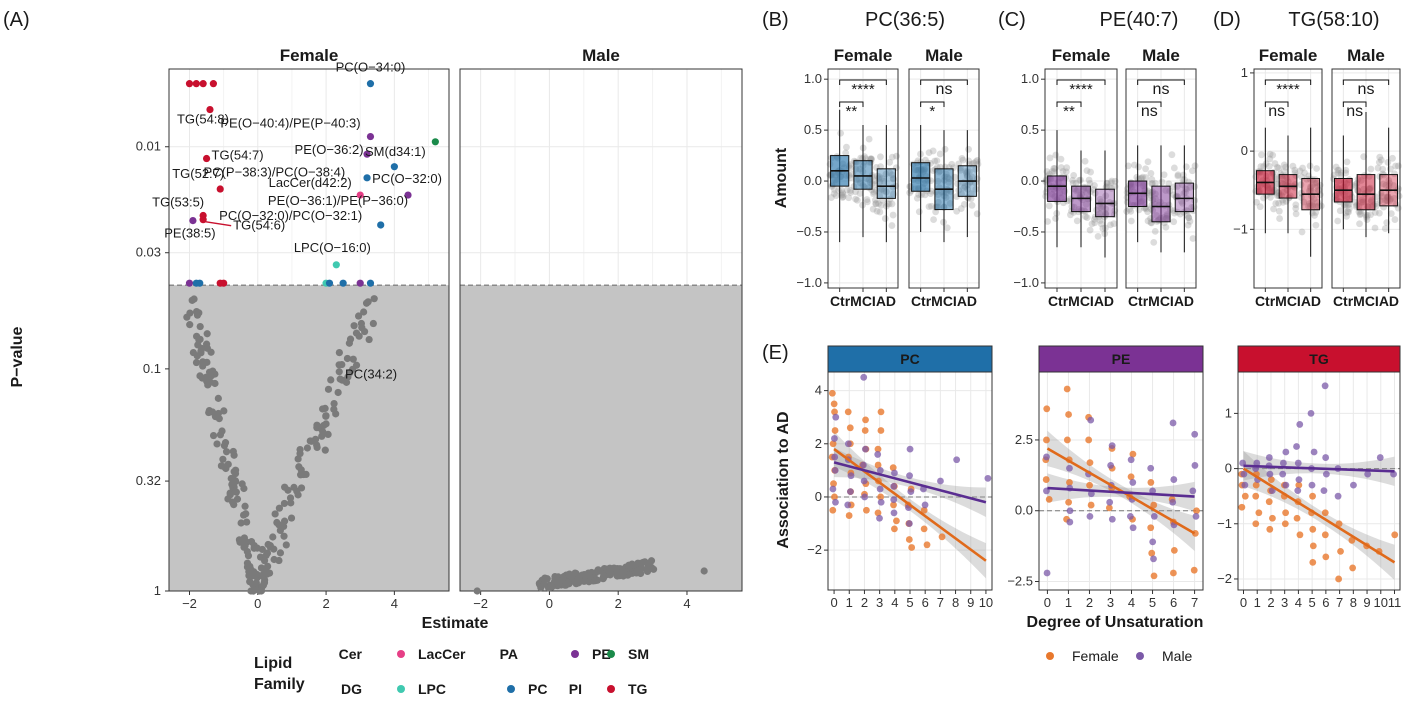 The height and width of the screenshot is (706, 1403). Describe the element at coordinates (849, 602) in the screenshot. I see `x-tick-label: 1` at that location.